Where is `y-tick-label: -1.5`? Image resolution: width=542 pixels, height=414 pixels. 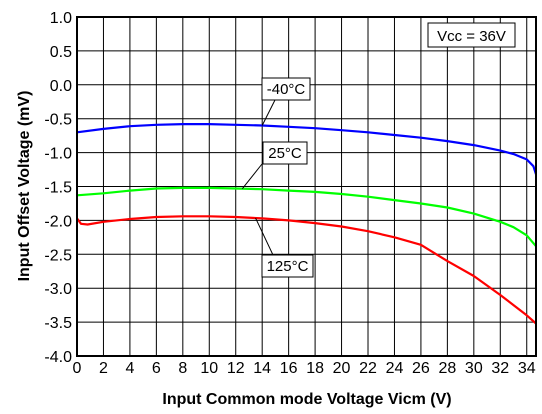 y-tick-label: -1.5 is located at coordinates (58, 188).